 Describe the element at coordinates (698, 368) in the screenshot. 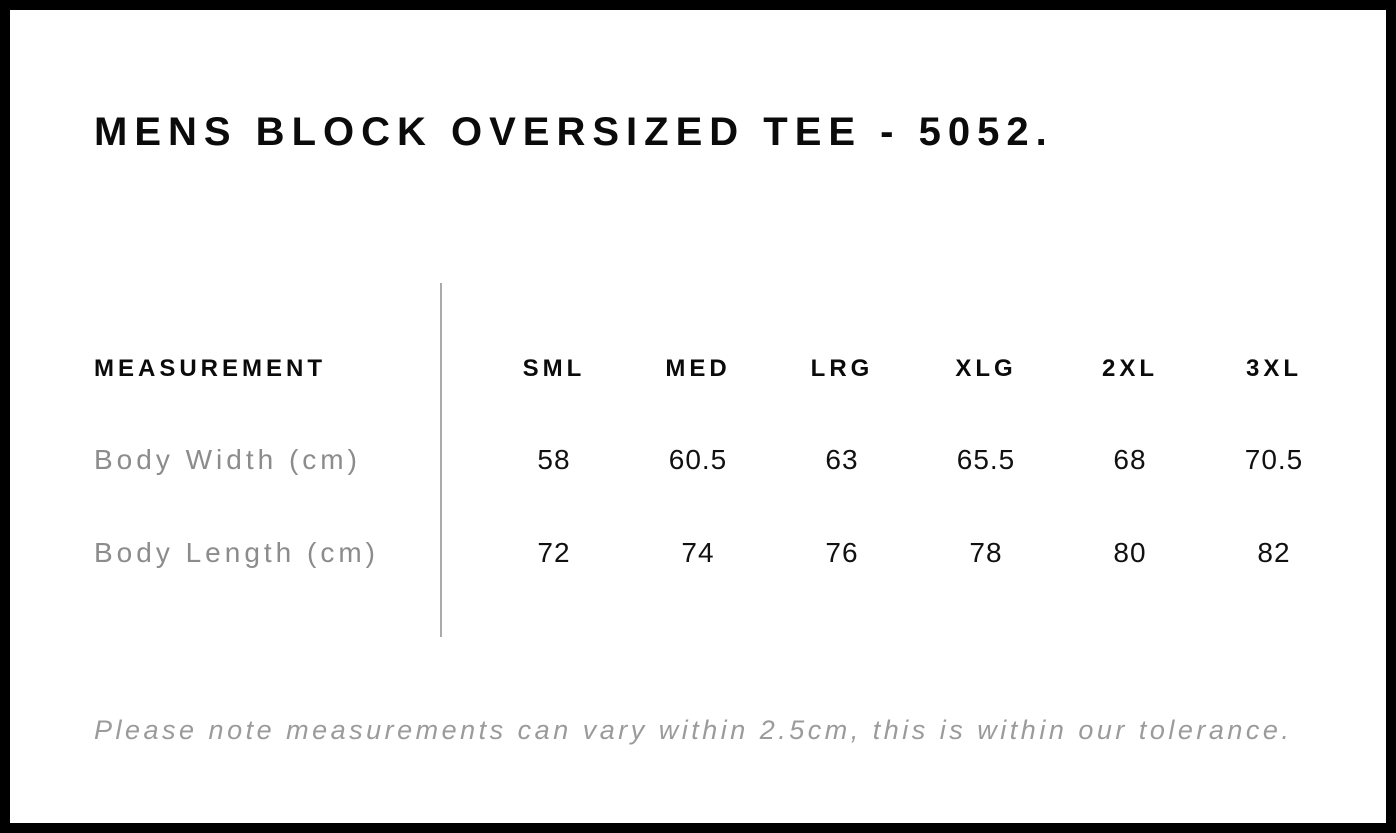

I see `size-header-med: MED` at that location.